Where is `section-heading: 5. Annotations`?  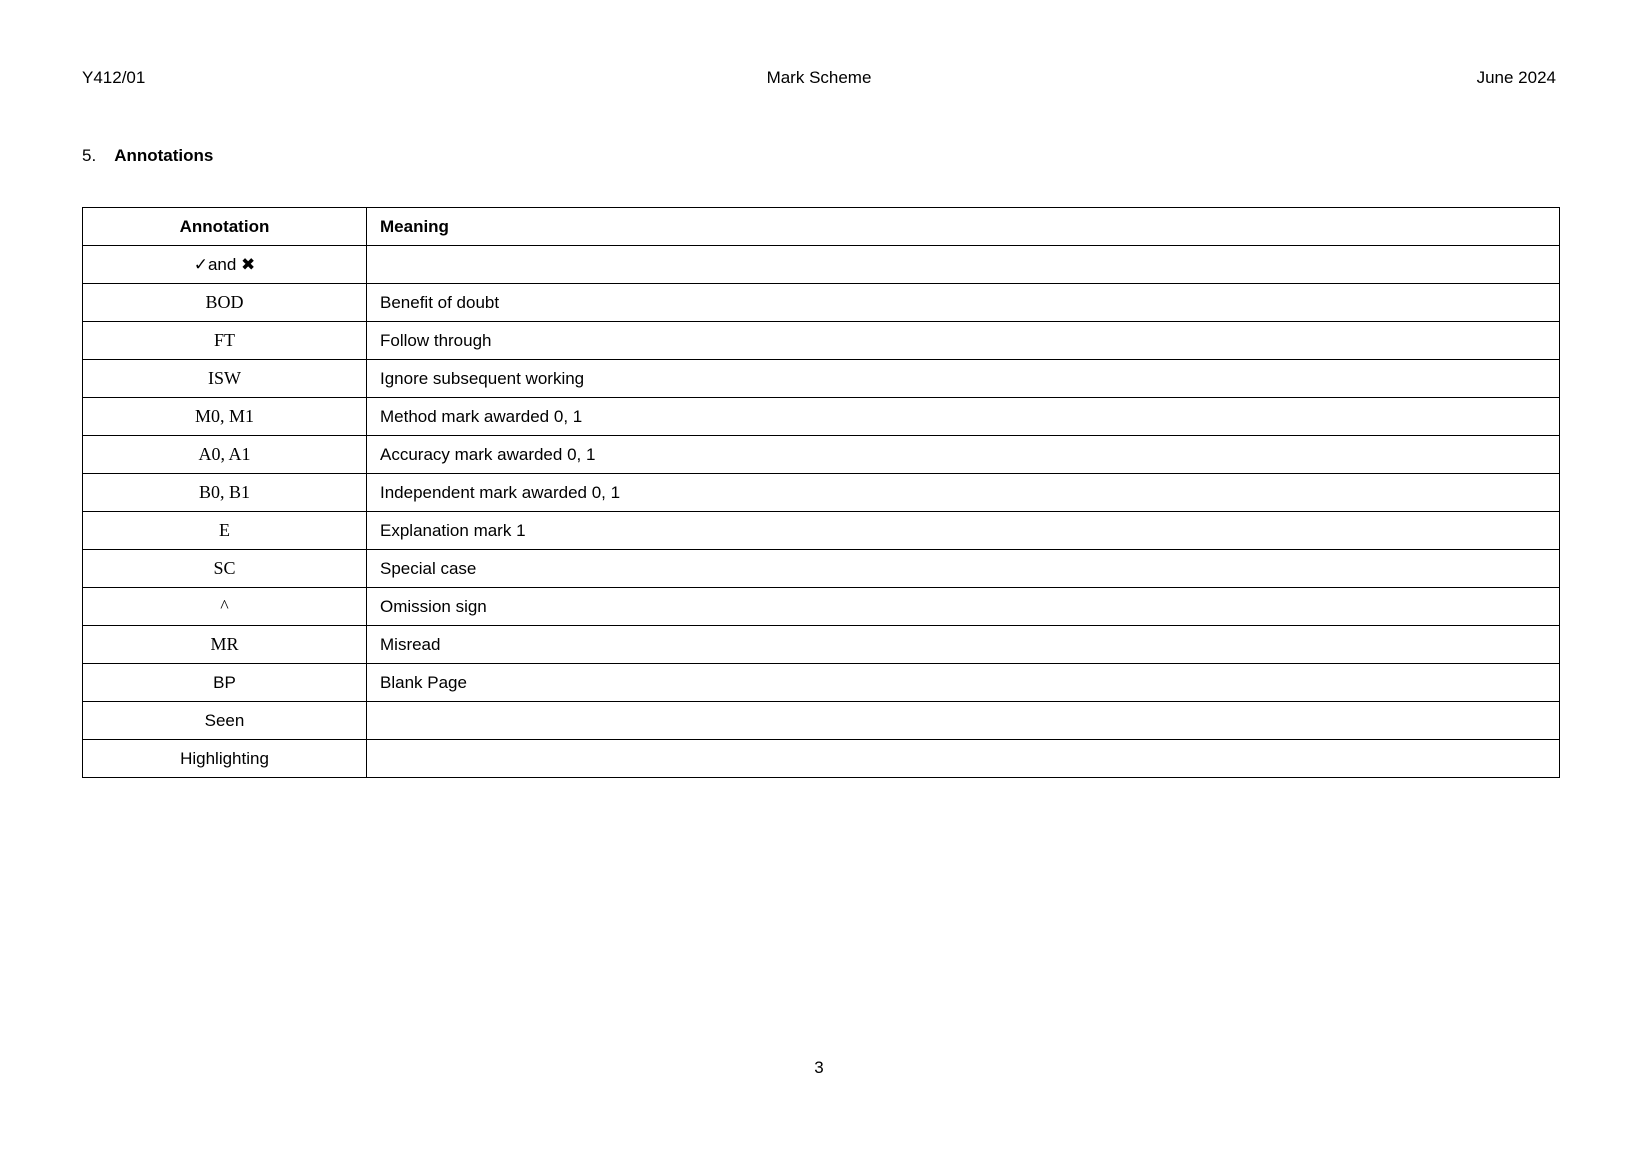 section-heading: 5. Annotations is located at coordinates (147, 156).